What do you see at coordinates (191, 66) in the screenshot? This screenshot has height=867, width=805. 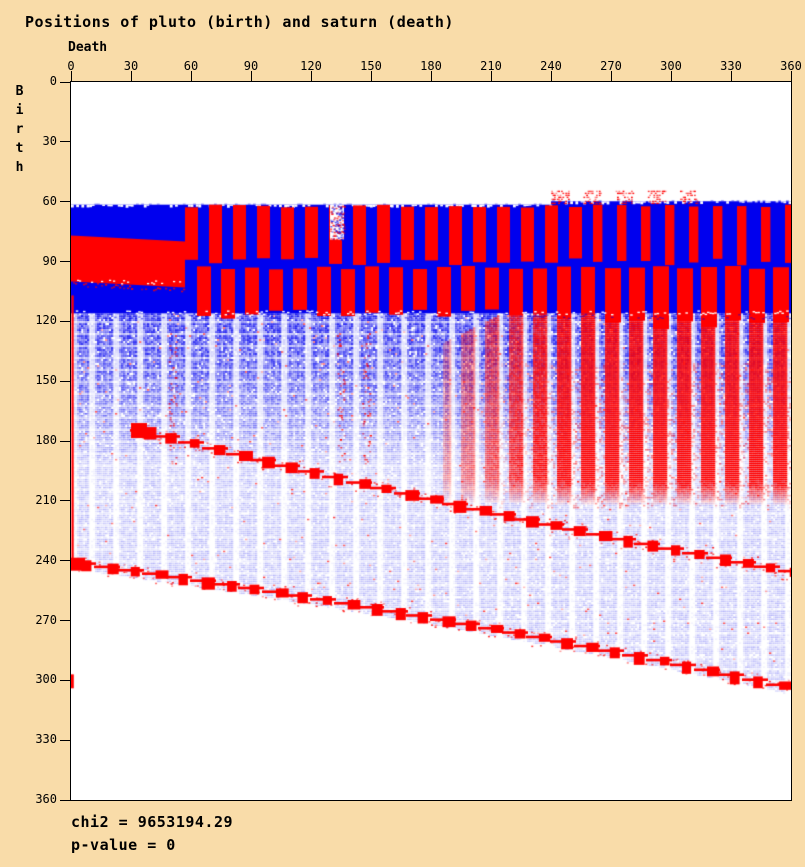 I see `x-tick-label: 60` at bounding box center [191, 66].